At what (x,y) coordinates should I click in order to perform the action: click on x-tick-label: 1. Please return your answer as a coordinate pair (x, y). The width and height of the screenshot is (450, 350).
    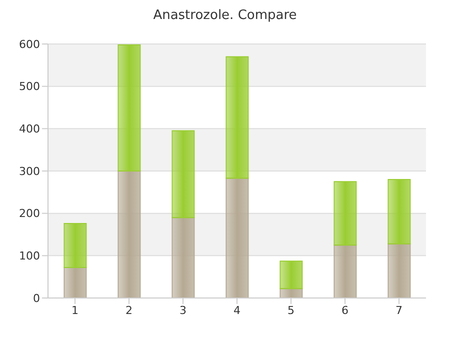
    Looking at the image, I should click on (75, 310).